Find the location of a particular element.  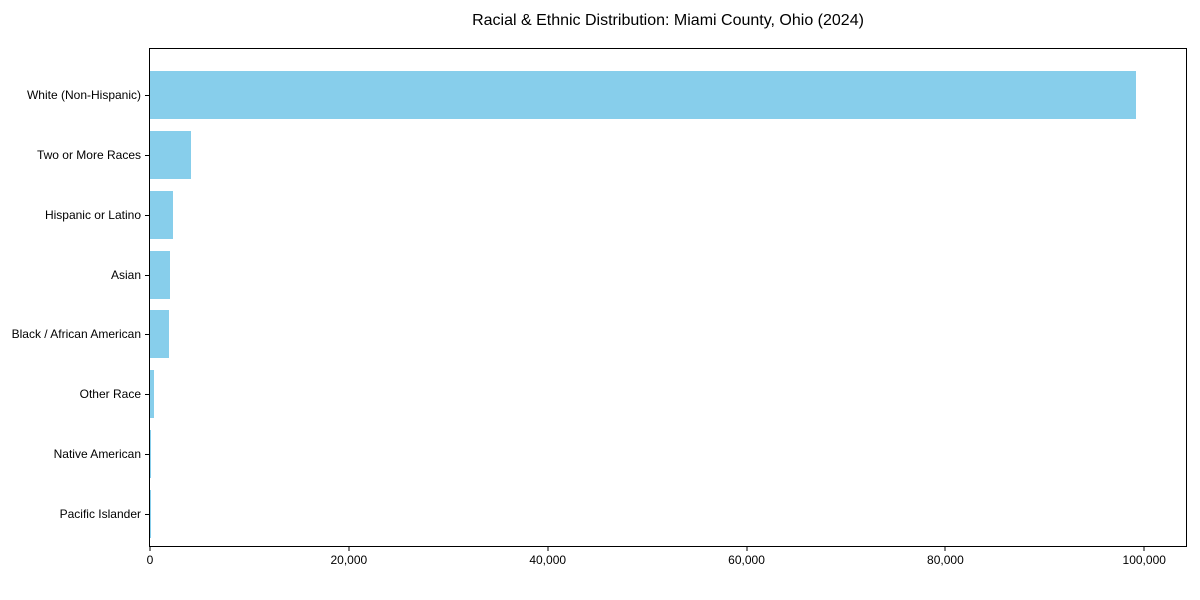

y-axis-label: Black / African American is located at coordinates (76, 334).